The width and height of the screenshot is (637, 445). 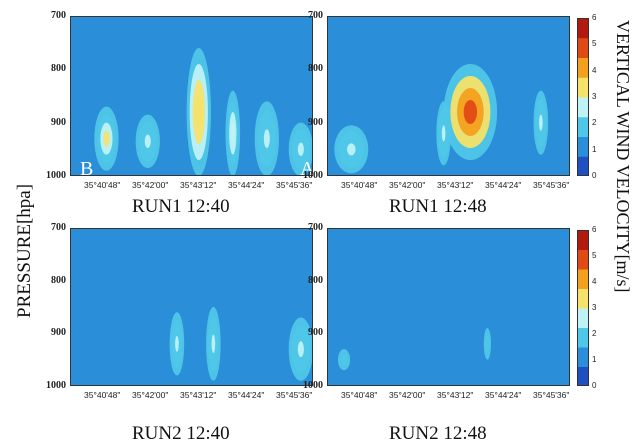 What do you see at coordinates (307, 169) in the screenshot?
I see `marker-a: A` at bounding box center [307, 169].